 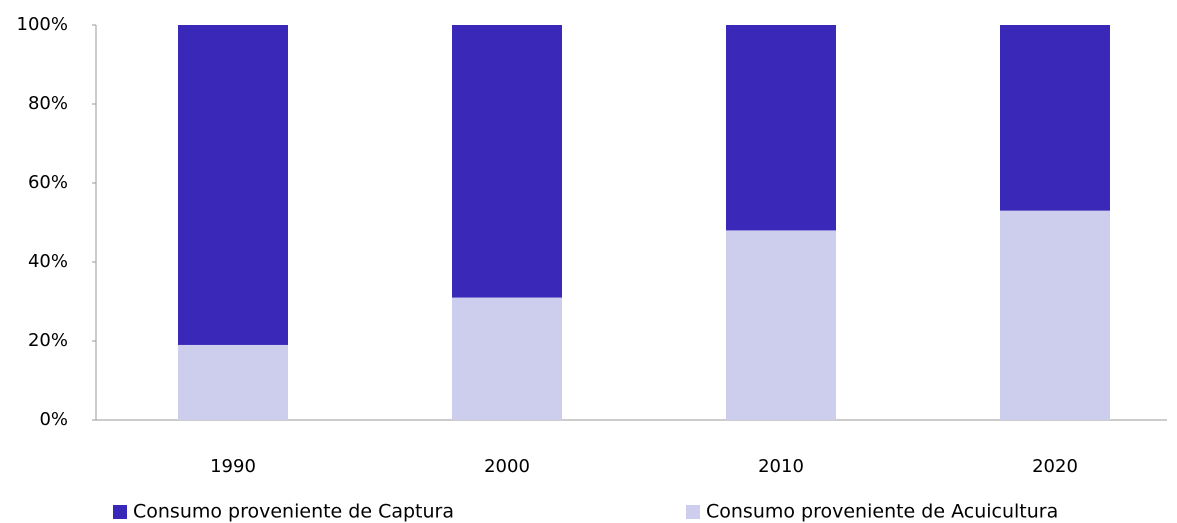 What do you see at coordinates (48, 340) in the screenshot?
I see `y-tick-label: 20%` at bounding box center [48, 340].